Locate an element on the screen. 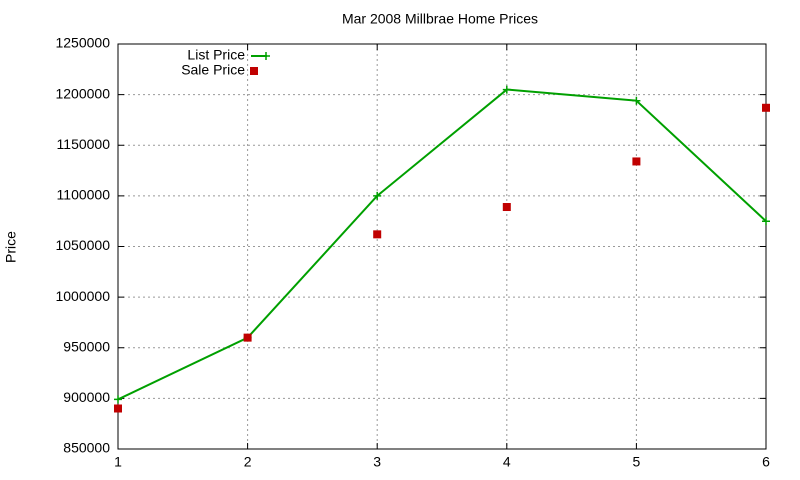 The width and height of the screenshot is (800, 480). y-tick-label: 1200000 is located at coordinates (82, 93).